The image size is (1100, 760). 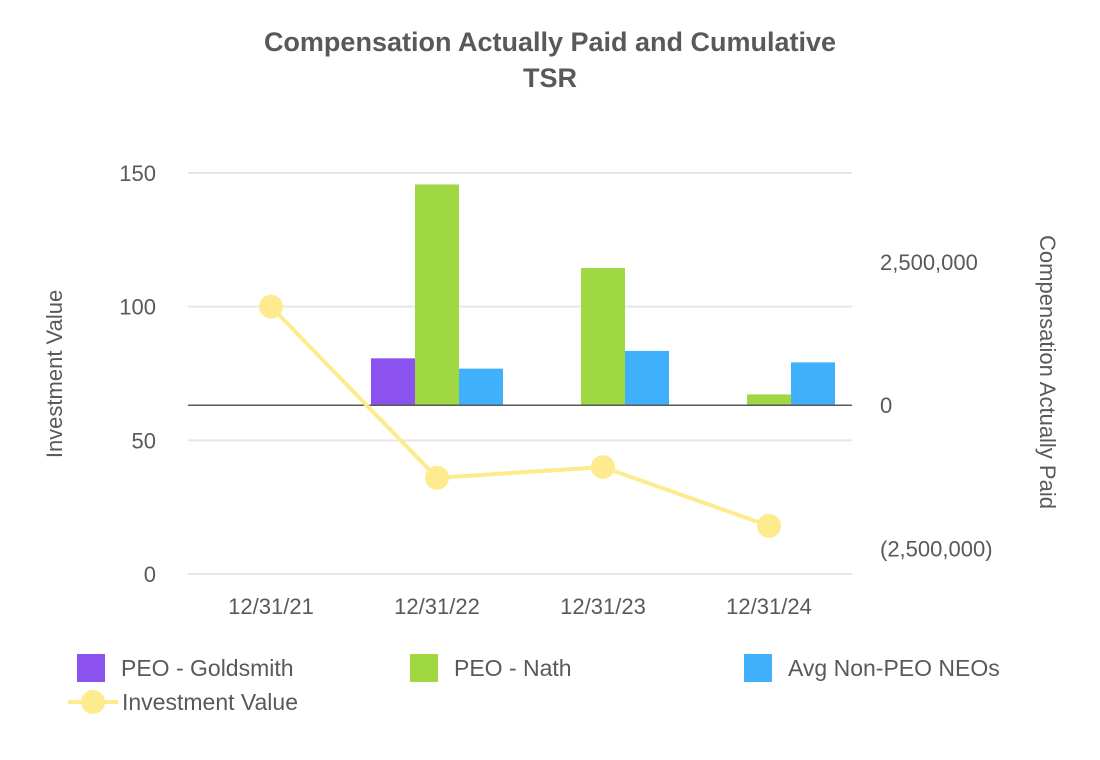 I want to click on legend-item-peo-nath: PEO - Nath, so click(x=491, y=668).